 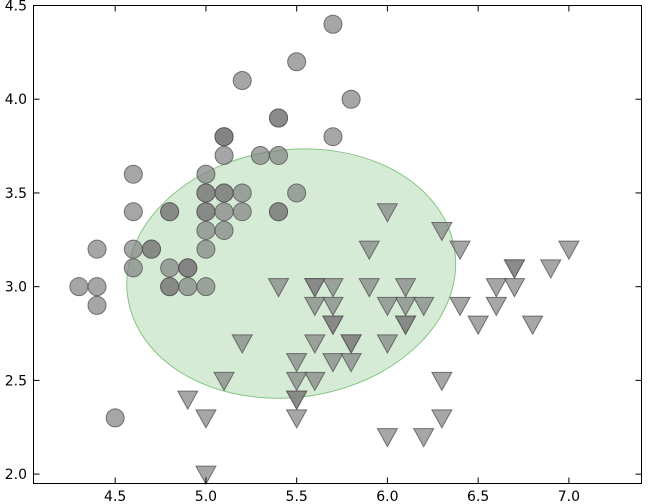 I want to click on x-tick-label: 6.0, so click(x=387, y=496).